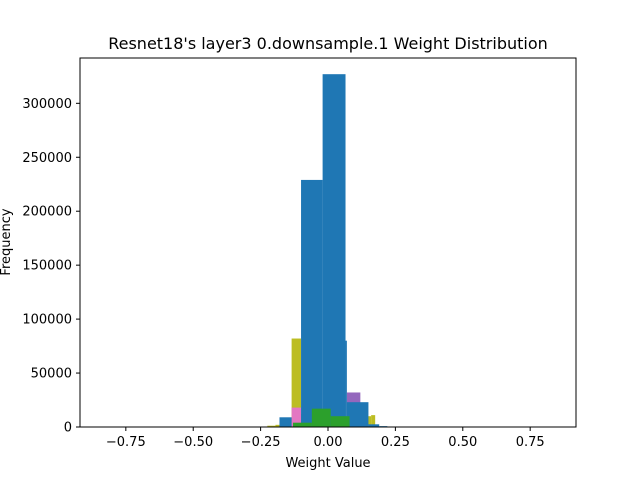  What do you see at coordinates (47, 158) in the screenshot?
I see `y-tick-label: 250000` at bounding box center [47, 158].